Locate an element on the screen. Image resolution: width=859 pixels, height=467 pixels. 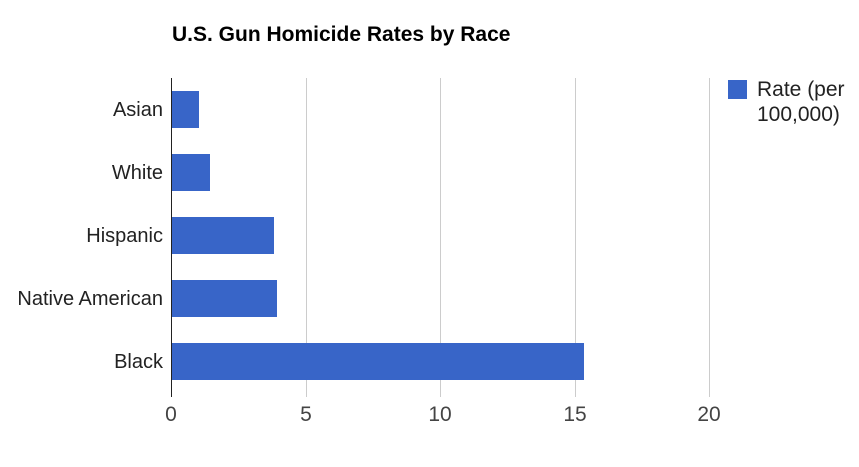
clipped-text-artifact: : is located at coordinates (1, 54).